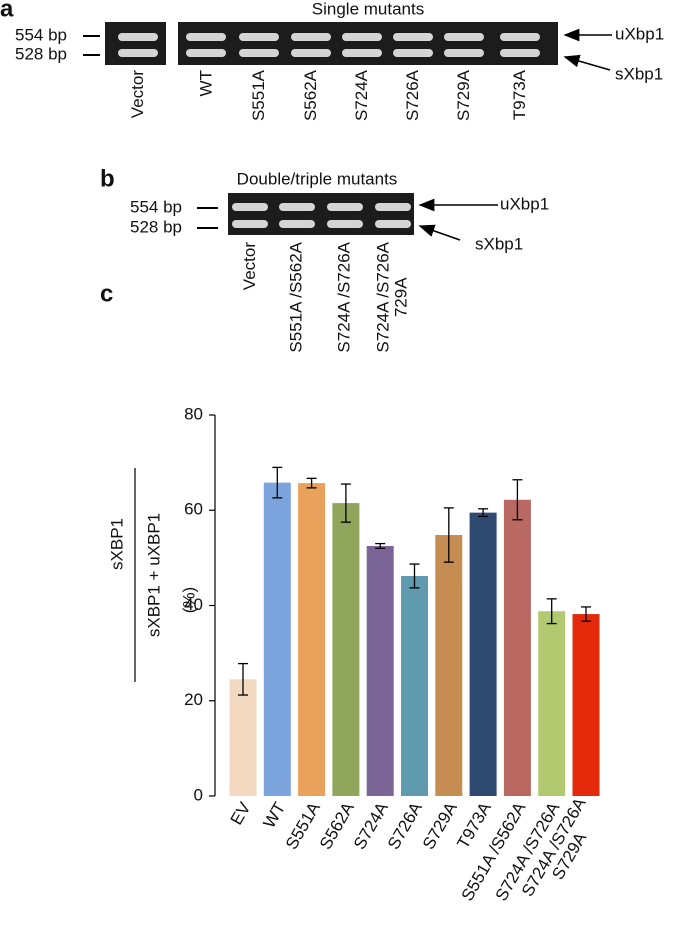  I want to click on panel-title: Single mutants, so click(368, 9).